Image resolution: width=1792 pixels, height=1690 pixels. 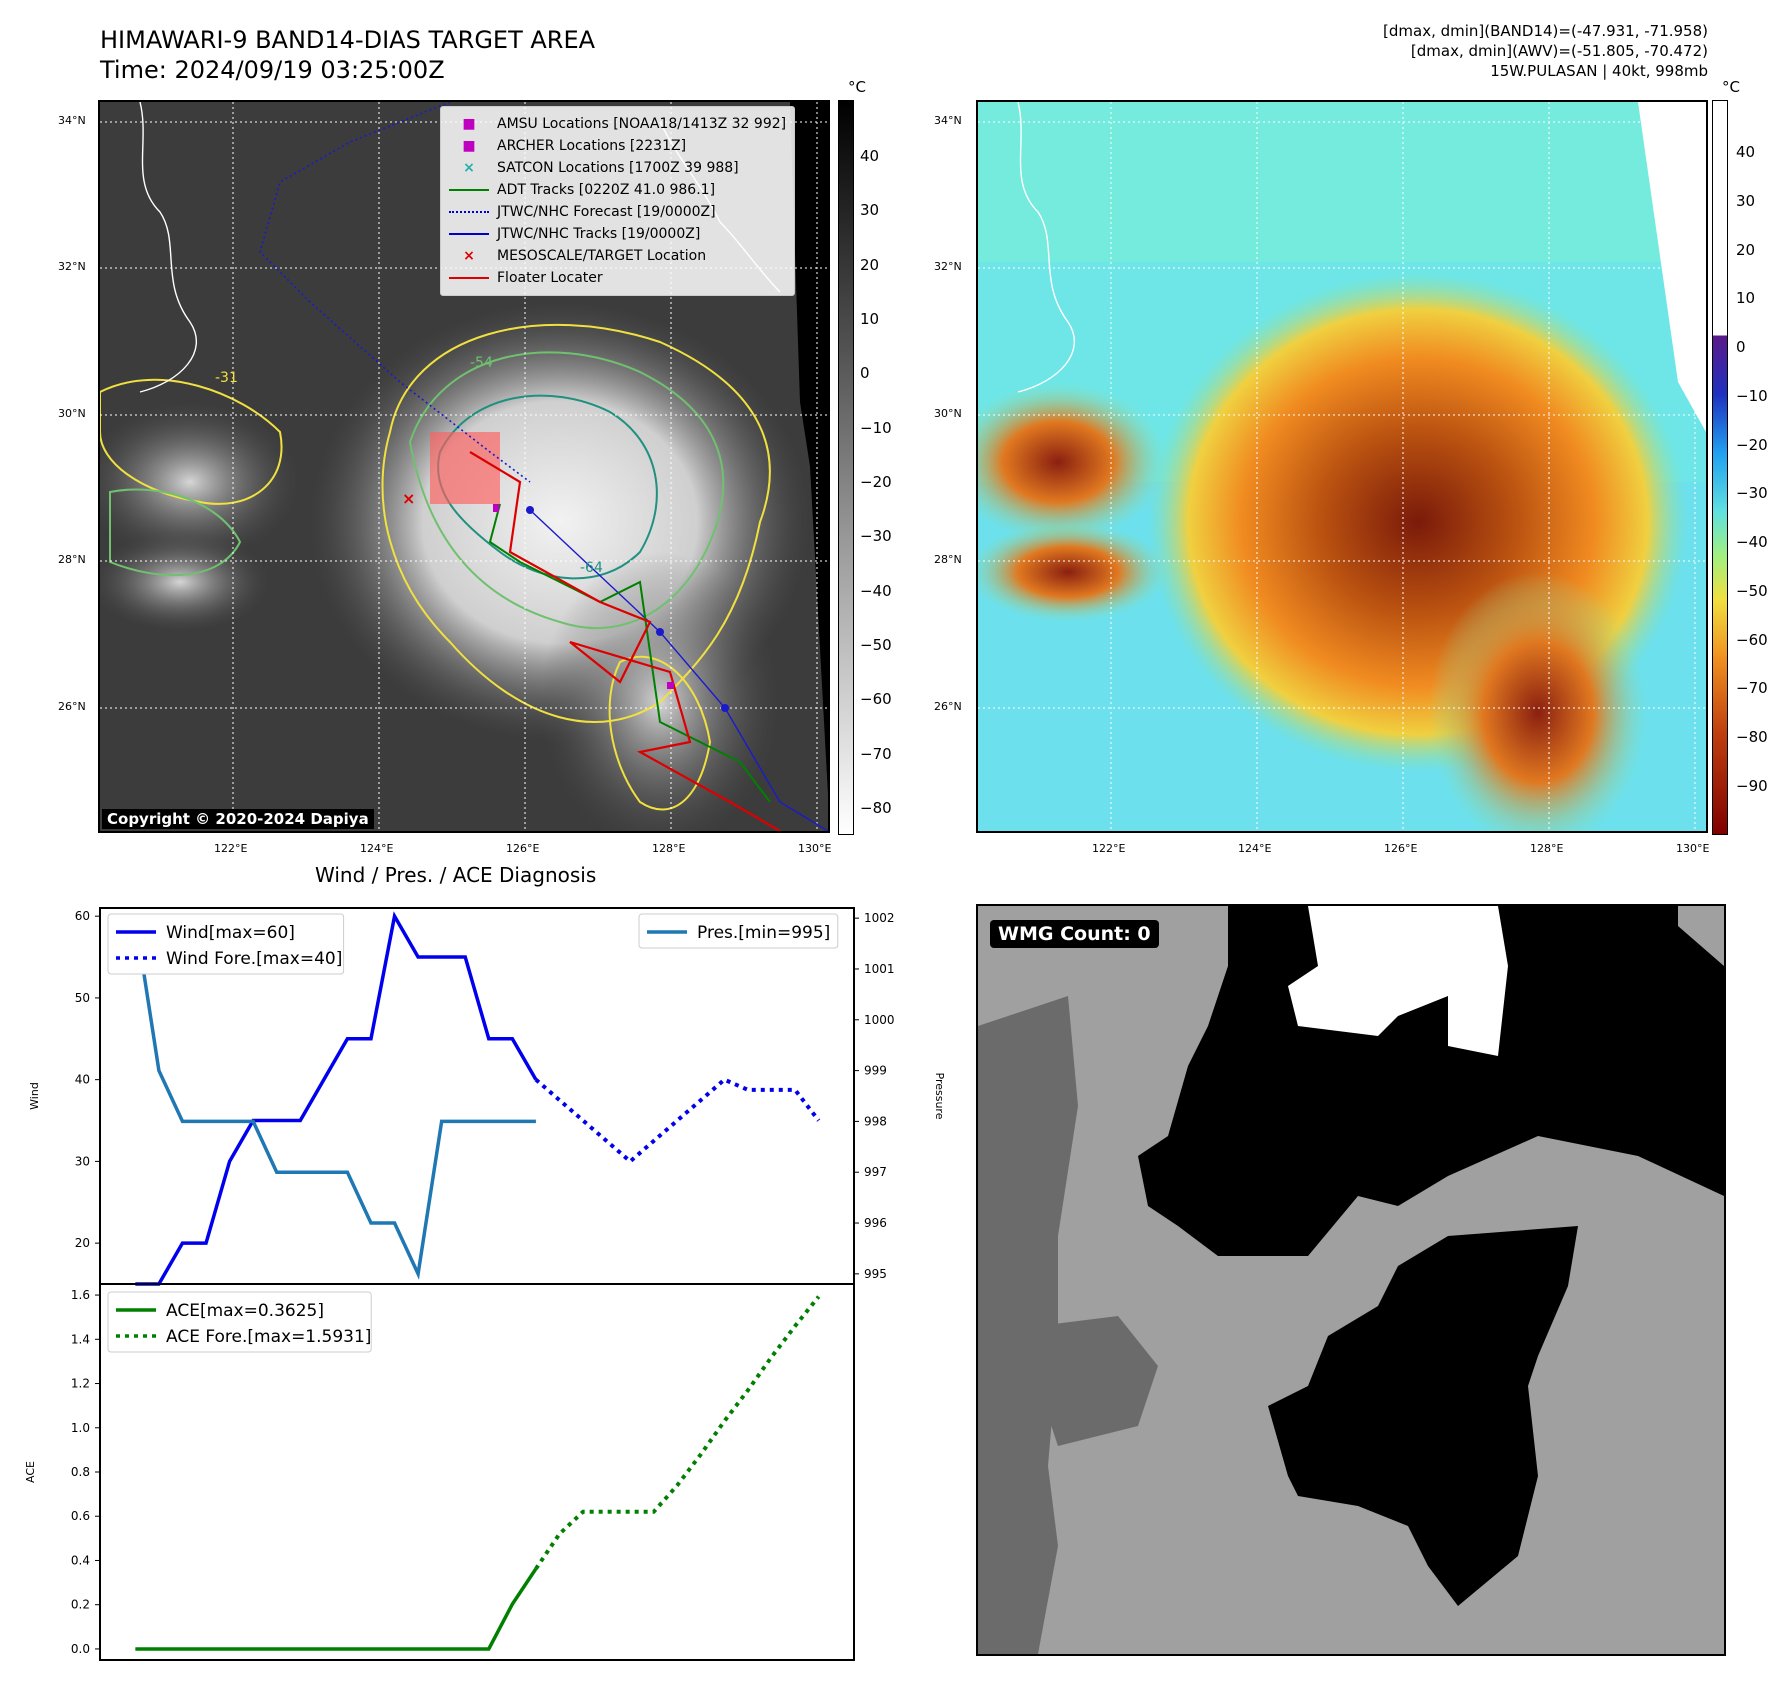 I want to click on legend-item: × SATCON Locations [1700Z 39 988], so click(x=601, y=168).